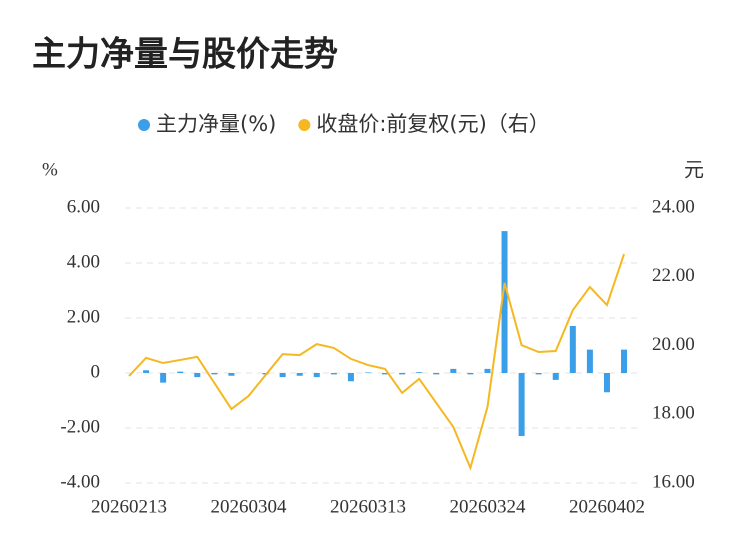  I want to click on y-tick-label: 0, so click(96, 371).